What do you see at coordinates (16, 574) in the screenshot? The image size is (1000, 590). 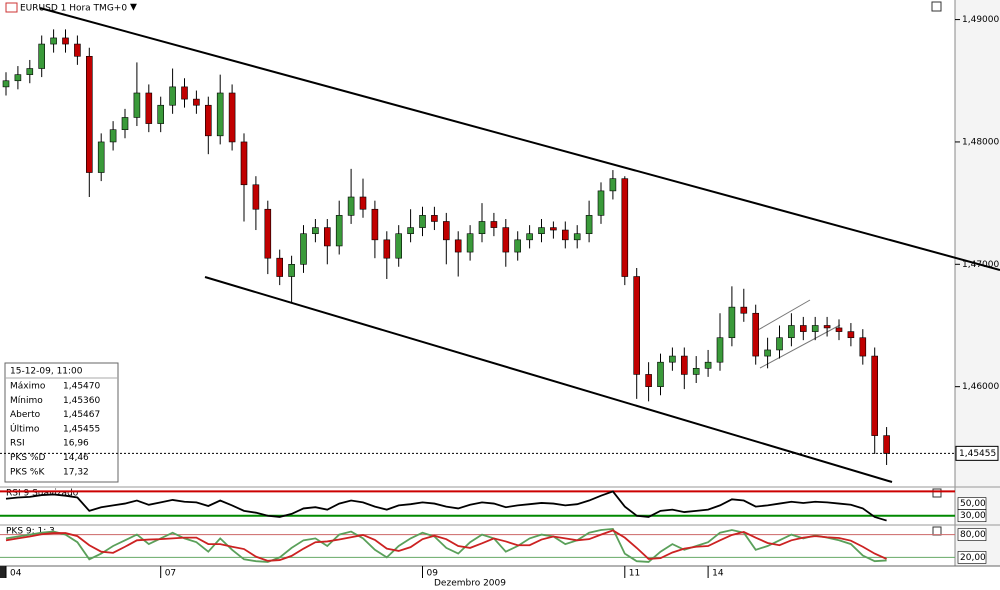 I see `x-tick-label: 04` at bounding box center [16, 574].